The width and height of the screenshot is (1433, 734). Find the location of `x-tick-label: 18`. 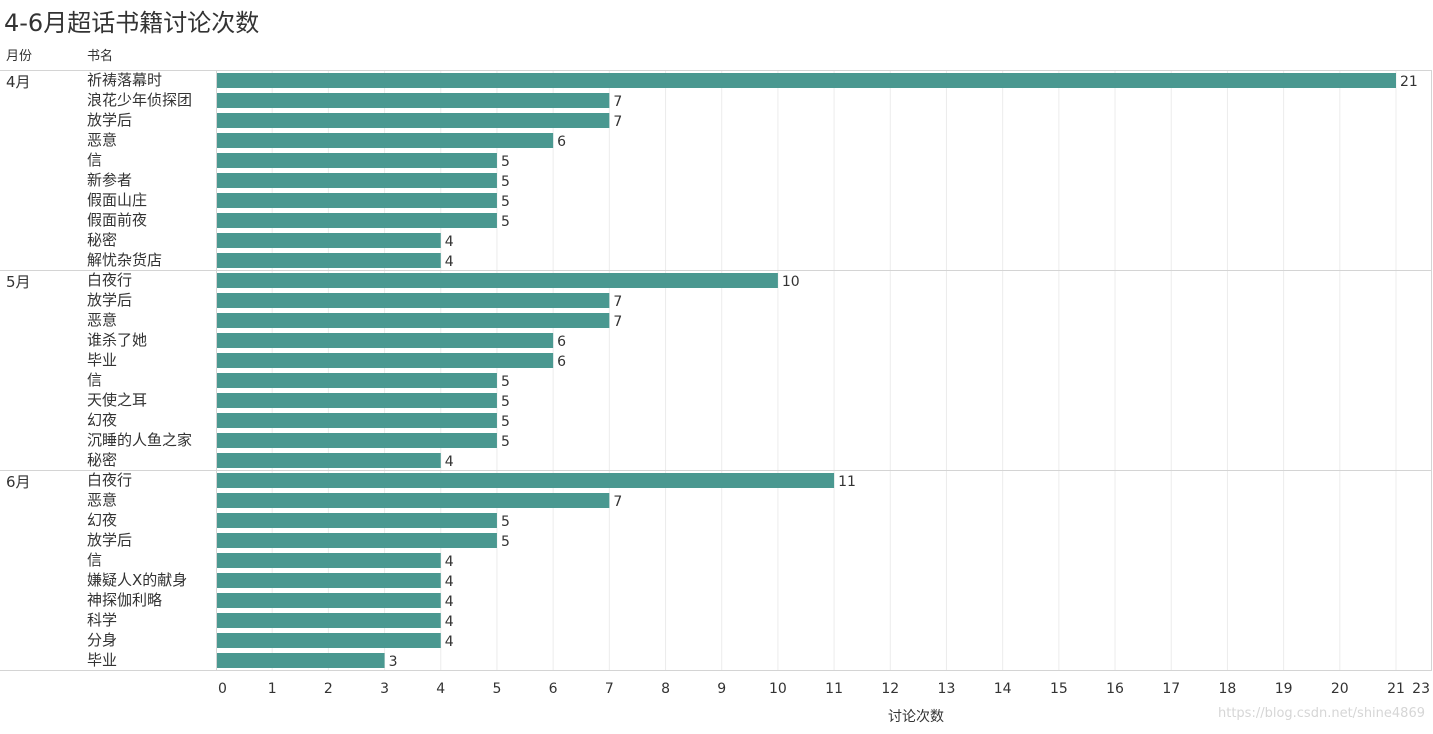

x-tick-label: 18 is located at coordinates (1228, 689).